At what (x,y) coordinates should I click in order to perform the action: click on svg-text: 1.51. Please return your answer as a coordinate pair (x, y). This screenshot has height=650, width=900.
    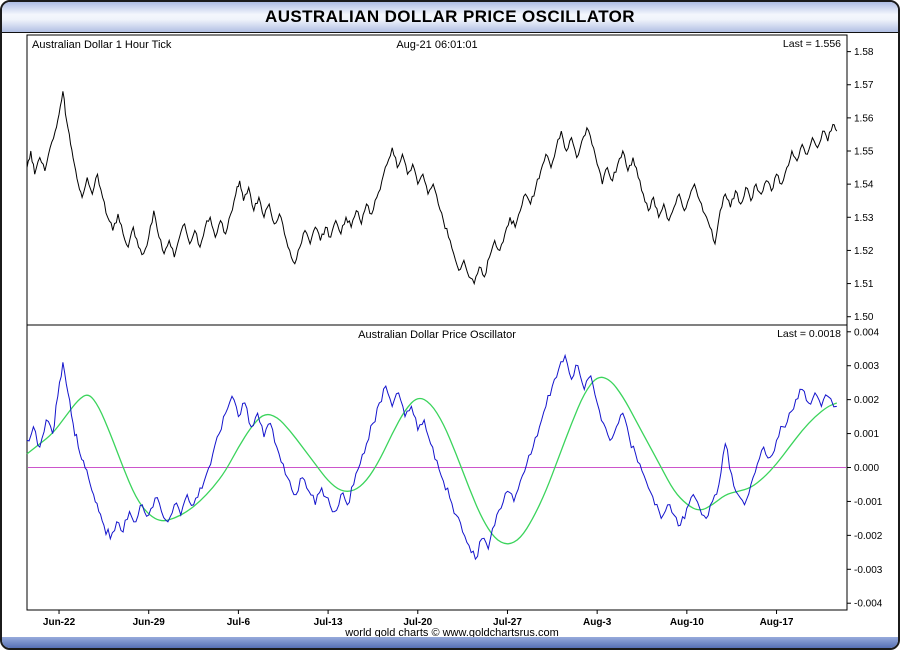
    Looking at the image, I should click on (864, 284).